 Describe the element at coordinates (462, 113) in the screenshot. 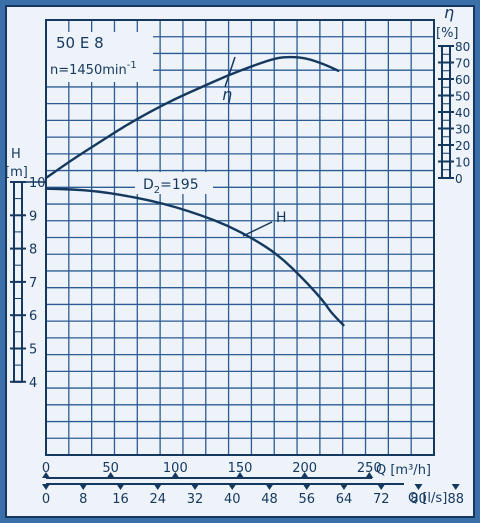

I see `efficiency-tick-label: 40` at that location.